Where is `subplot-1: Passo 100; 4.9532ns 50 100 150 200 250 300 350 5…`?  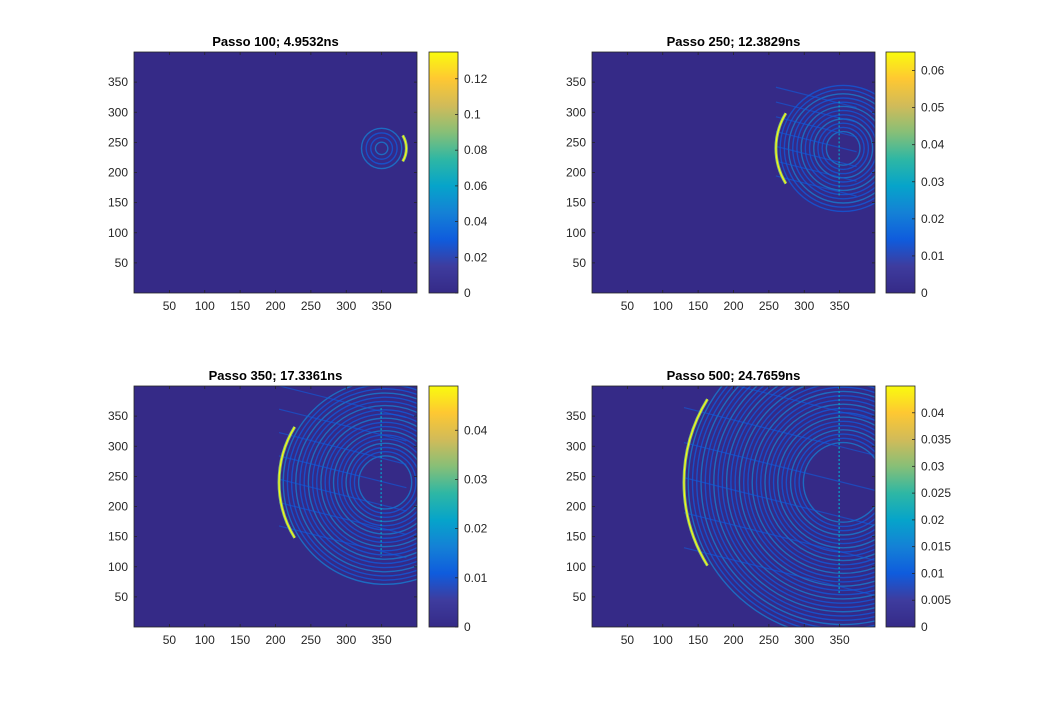
subplot-1: Passo 100; 4.9532ns 50 100 150 200 250 300 350 5… is located at coordinates (298, 173).